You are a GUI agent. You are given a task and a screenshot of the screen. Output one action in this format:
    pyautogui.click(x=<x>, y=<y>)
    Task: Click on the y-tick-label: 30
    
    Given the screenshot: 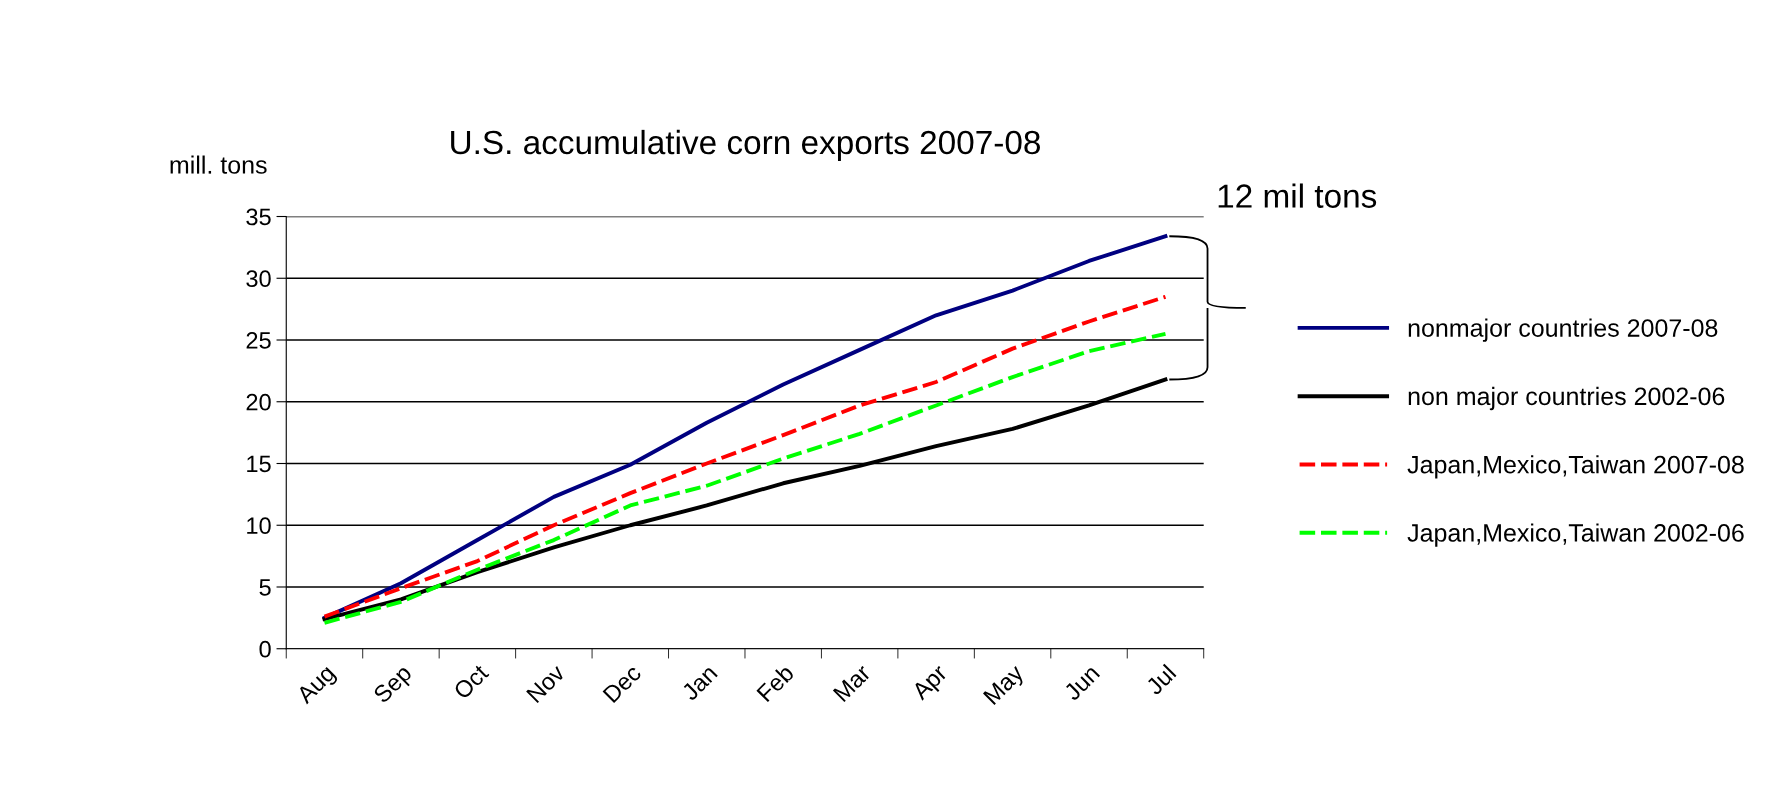 What is the action you would take?
    pyautogui.click(x=258, y=279)
    